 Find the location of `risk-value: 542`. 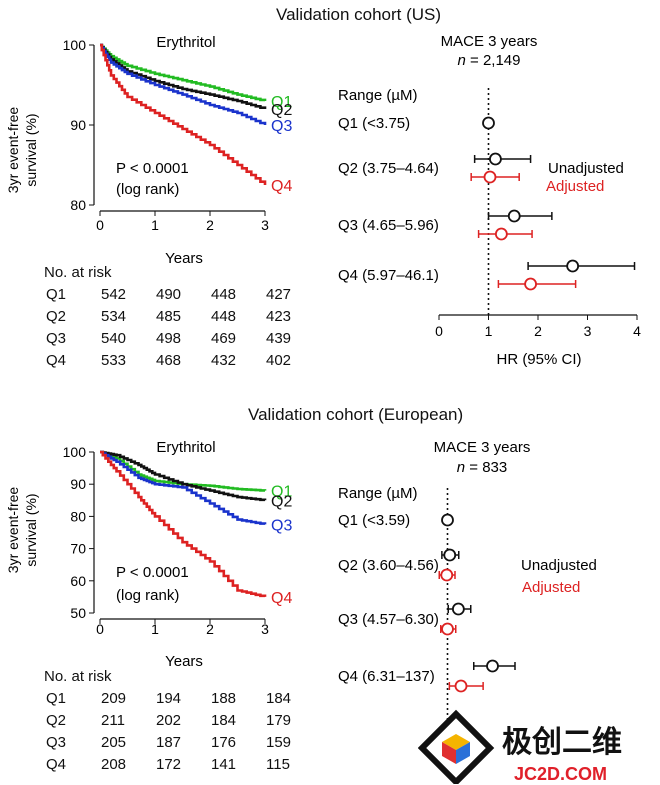

risk-value: 542 is located at coordinates (114, 294).